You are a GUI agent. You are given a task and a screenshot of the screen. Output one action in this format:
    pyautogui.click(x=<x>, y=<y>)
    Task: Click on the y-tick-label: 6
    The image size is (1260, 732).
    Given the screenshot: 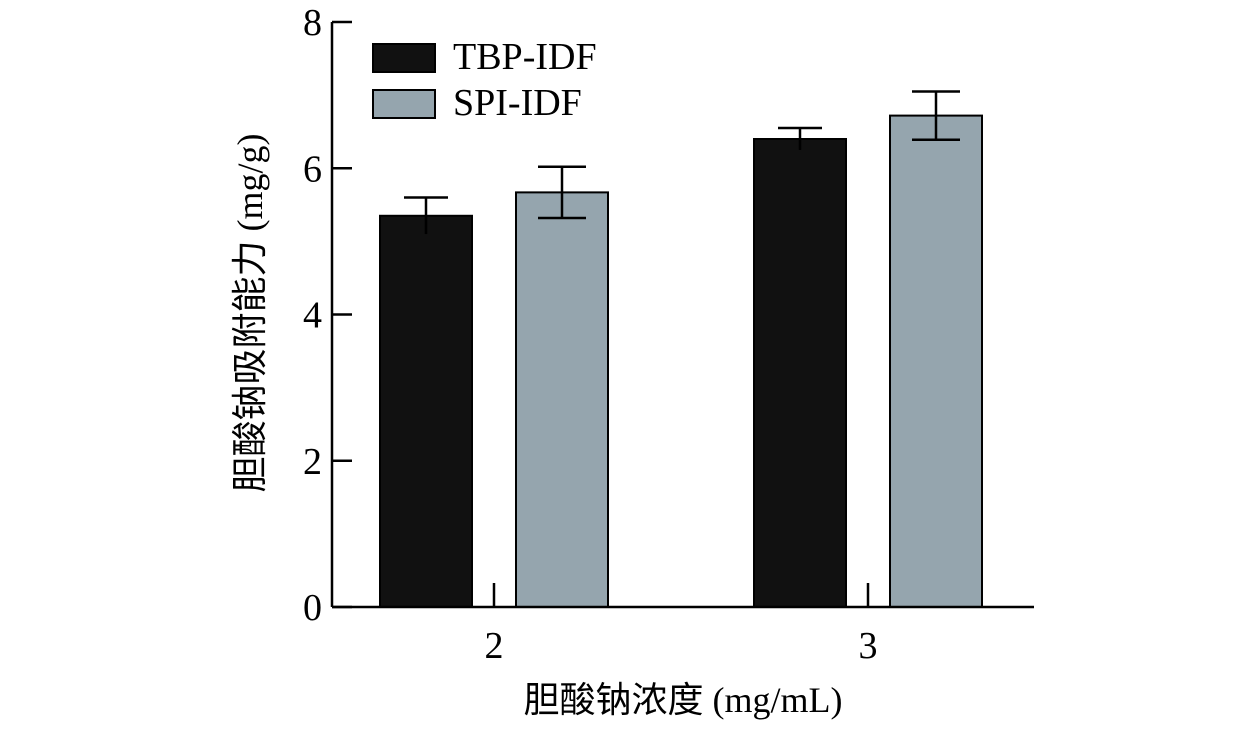 What is the action you would take?
    pyautogui.click(x=312, y=169)
    